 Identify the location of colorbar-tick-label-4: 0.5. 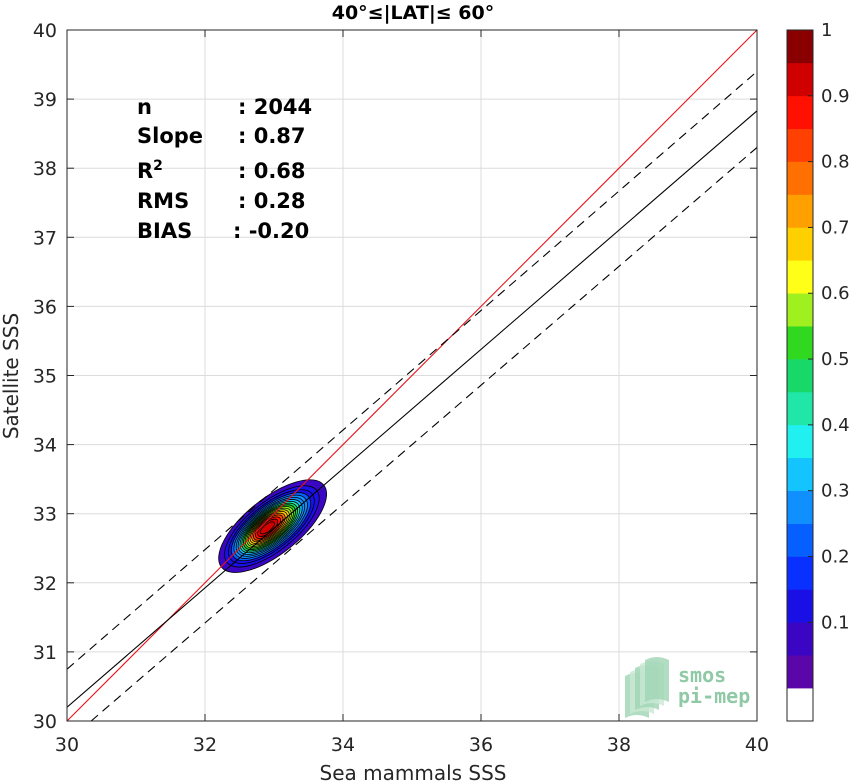
(835, 359).